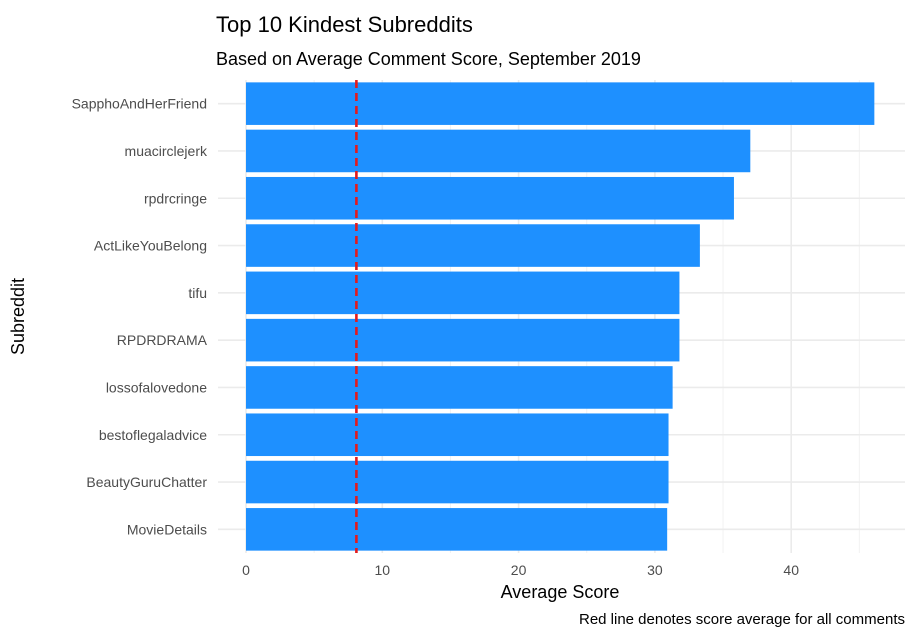  Describe the element at coordinates (162, 340) in the screenshot. I see `y-tick-label: RPDRDRAMA` at that location.